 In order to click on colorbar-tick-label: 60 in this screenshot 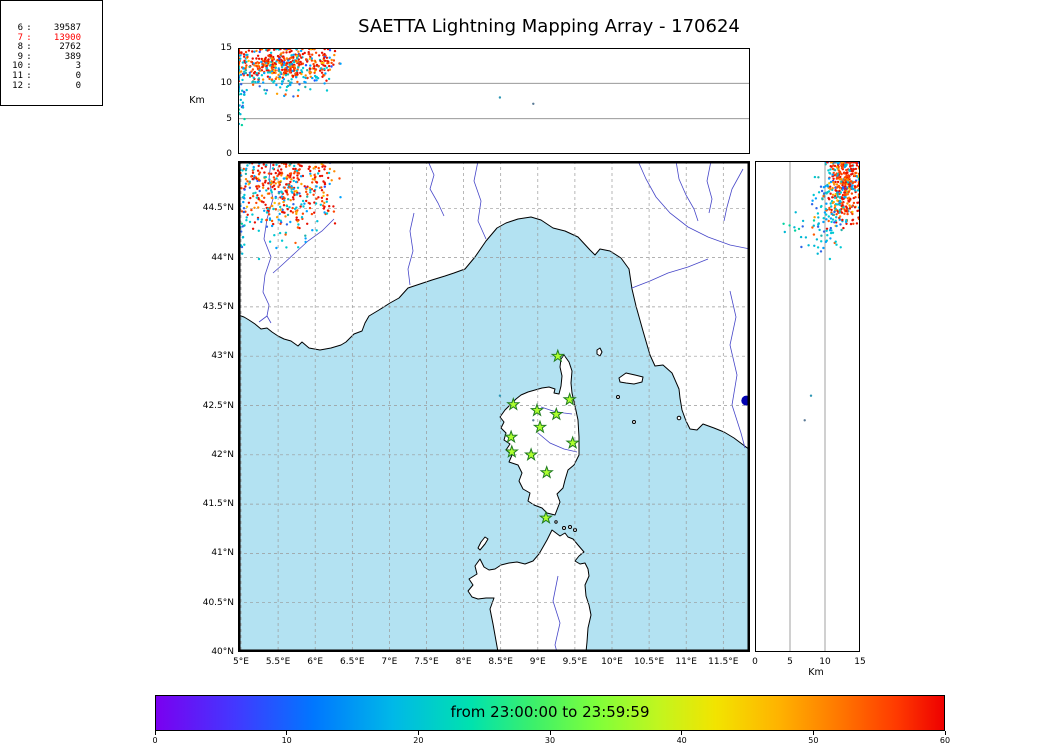, I will do `click(945, 740)`.